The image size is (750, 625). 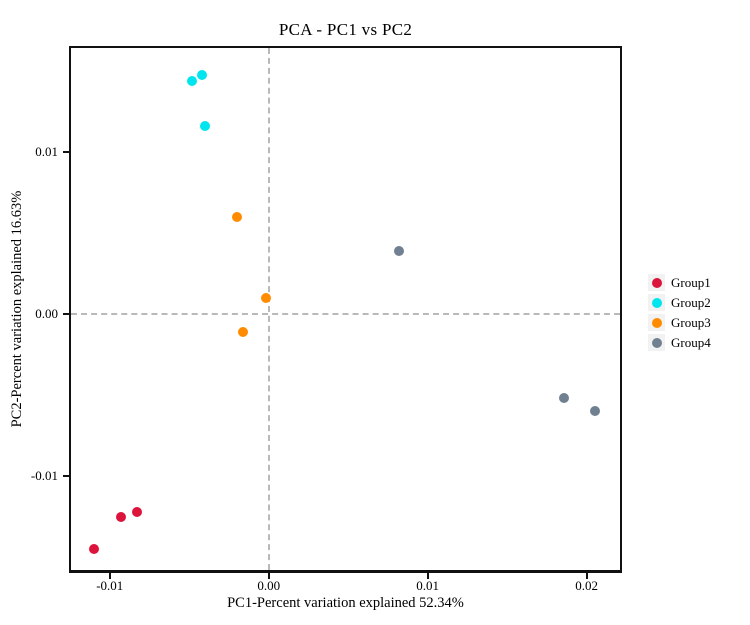 What do you see at coordinates (691, 302) in the screenshot?
I see `legend-label: Group2` at bounding box center [691, 302].